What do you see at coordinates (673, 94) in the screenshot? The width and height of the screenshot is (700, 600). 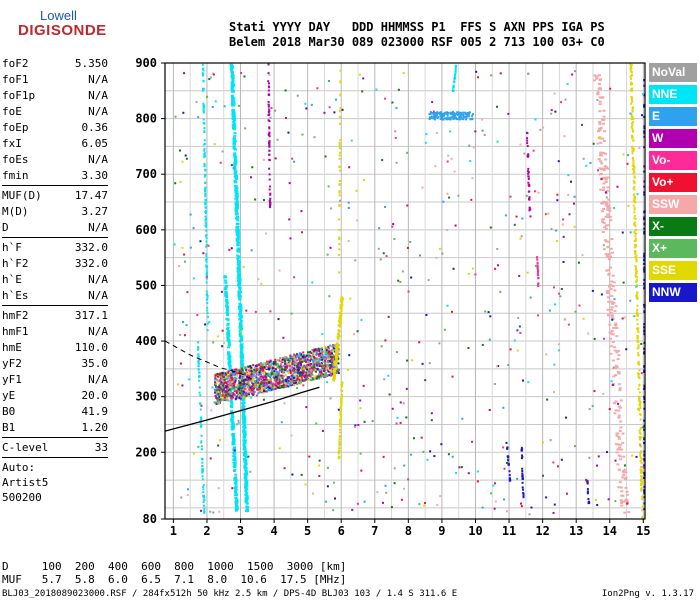 I see `legend-item-nne: NNE` at bounding box center [673, 94].